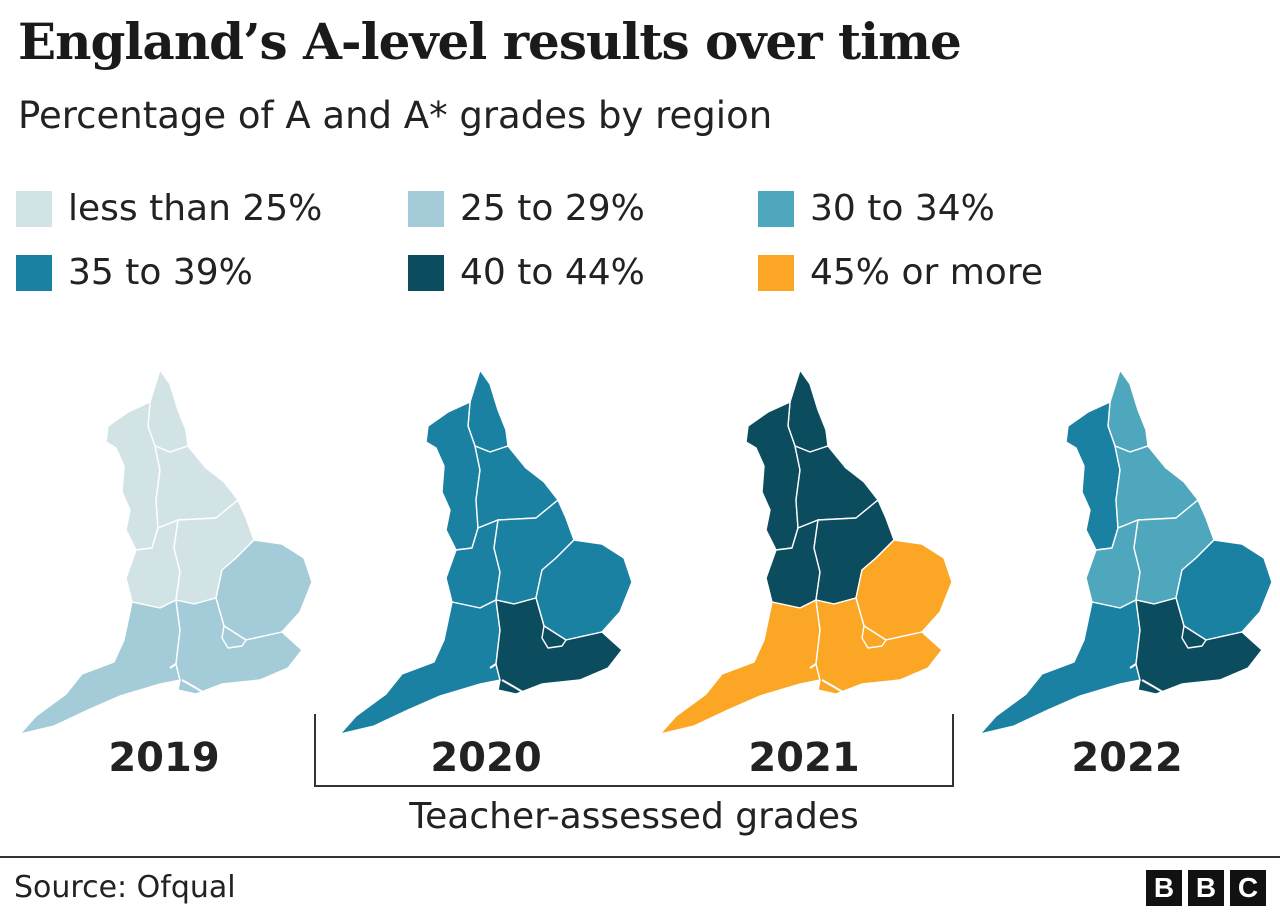 The image size is (1280, 918). Describe the element at coordinates (1127, 758) in the screenshot. I see `year-label-2022: 2022` at that location.